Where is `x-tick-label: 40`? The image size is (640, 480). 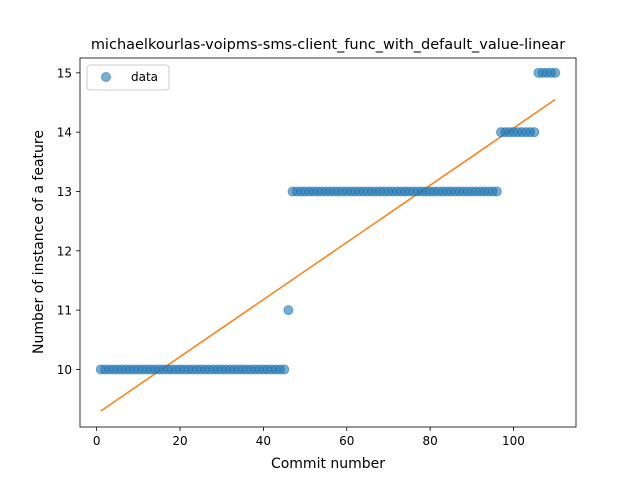 x-tick-label: 40 is located at coordinates (263, 441).